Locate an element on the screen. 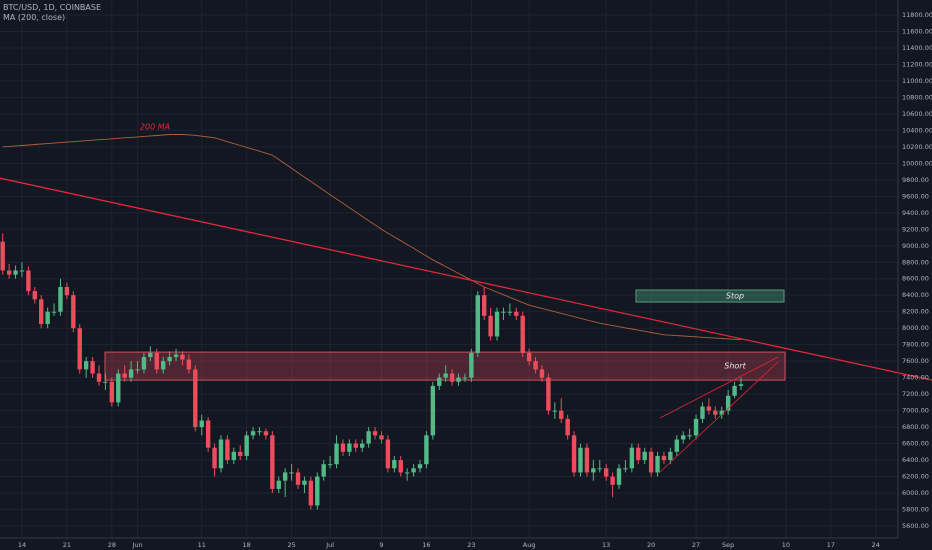 The image size is (932, 550). symbol-title: BTC/USD, 1D, COINBASE is located at coordinates (52, 7).